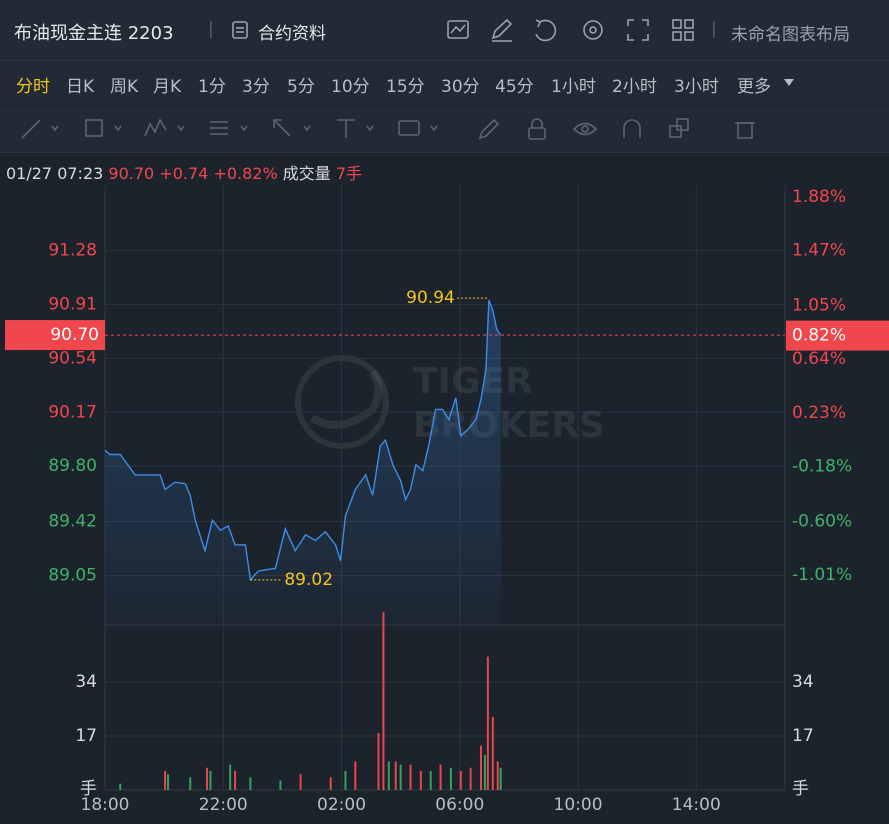 The width and height of the screenshot is (889, 824). I want to click on timeframe: 2小时, so click(634, 87).